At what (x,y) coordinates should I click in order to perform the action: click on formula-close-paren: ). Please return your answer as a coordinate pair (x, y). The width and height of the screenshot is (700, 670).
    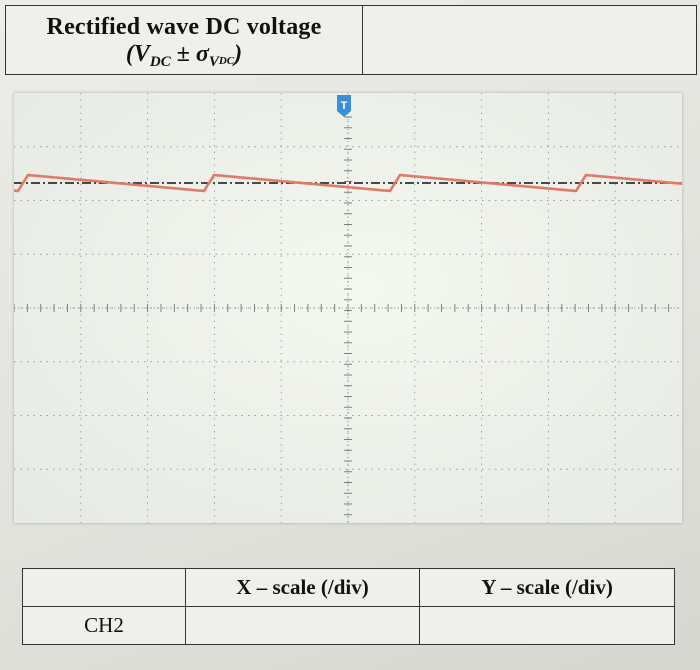
    Looking at the image, I should click on (238, 54).